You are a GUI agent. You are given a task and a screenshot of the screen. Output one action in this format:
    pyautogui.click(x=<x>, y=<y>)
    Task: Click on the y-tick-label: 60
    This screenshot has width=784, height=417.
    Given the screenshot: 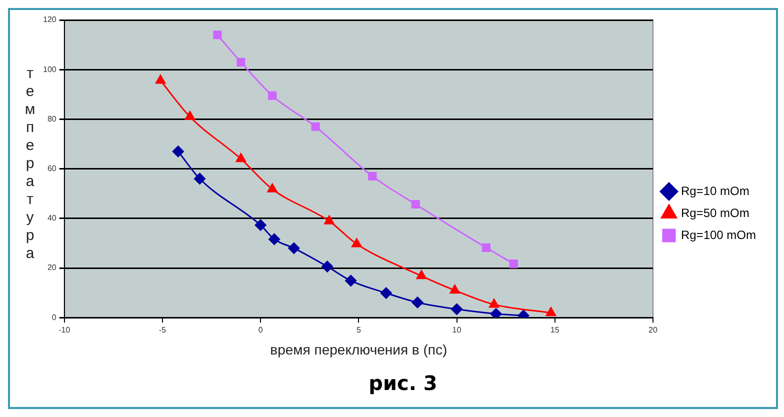 What is the action you would take?
    pyautogui.click(x=52, y=169)
    